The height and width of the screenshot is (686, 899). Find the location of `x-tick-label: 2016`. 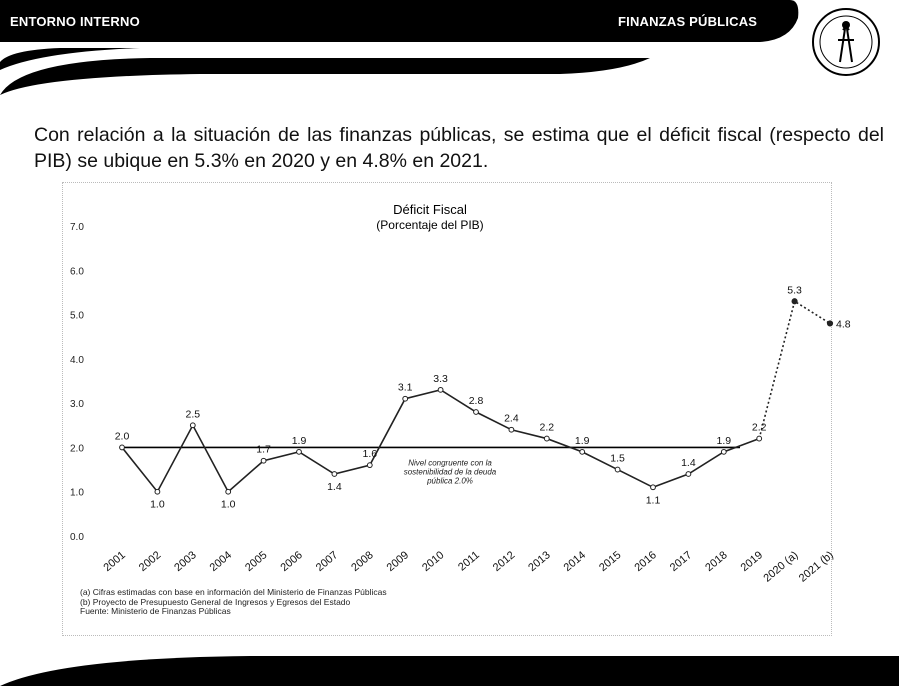

x-tick-label: 2016 is located at coordinates (645, 561).